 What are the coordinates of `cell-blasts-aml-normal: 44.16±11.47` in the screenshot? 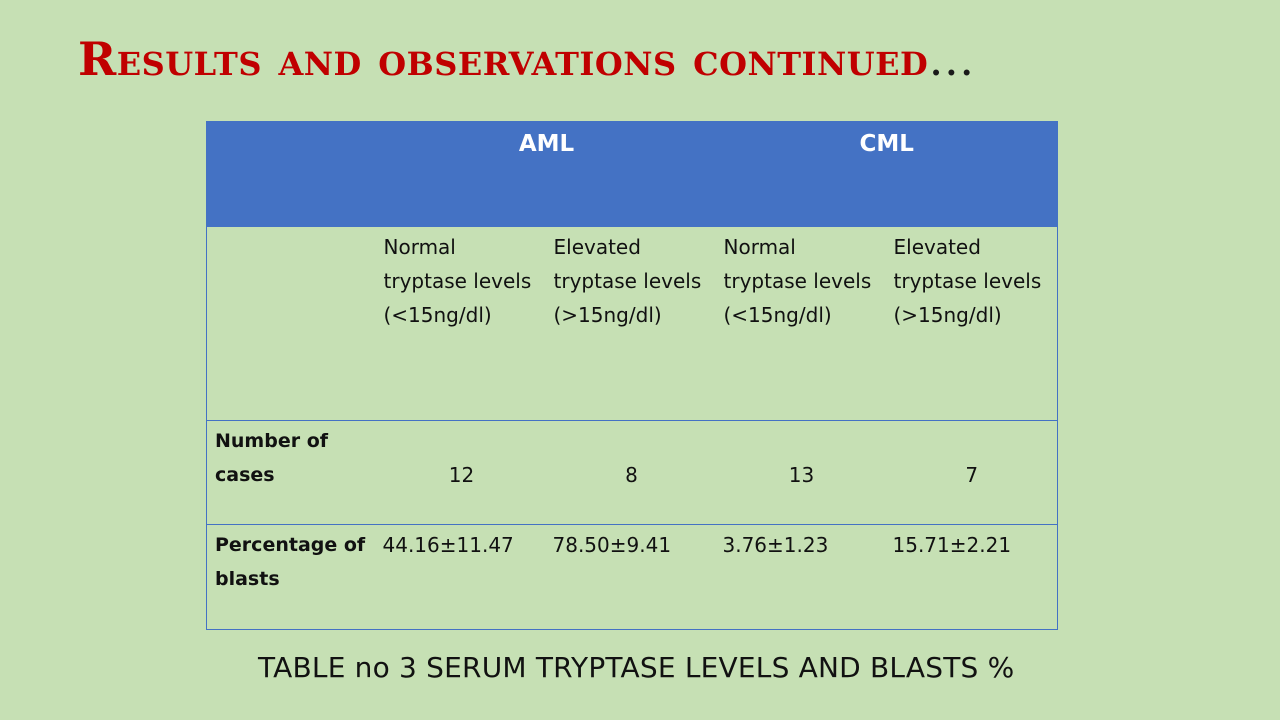 It's located at (461, 576).